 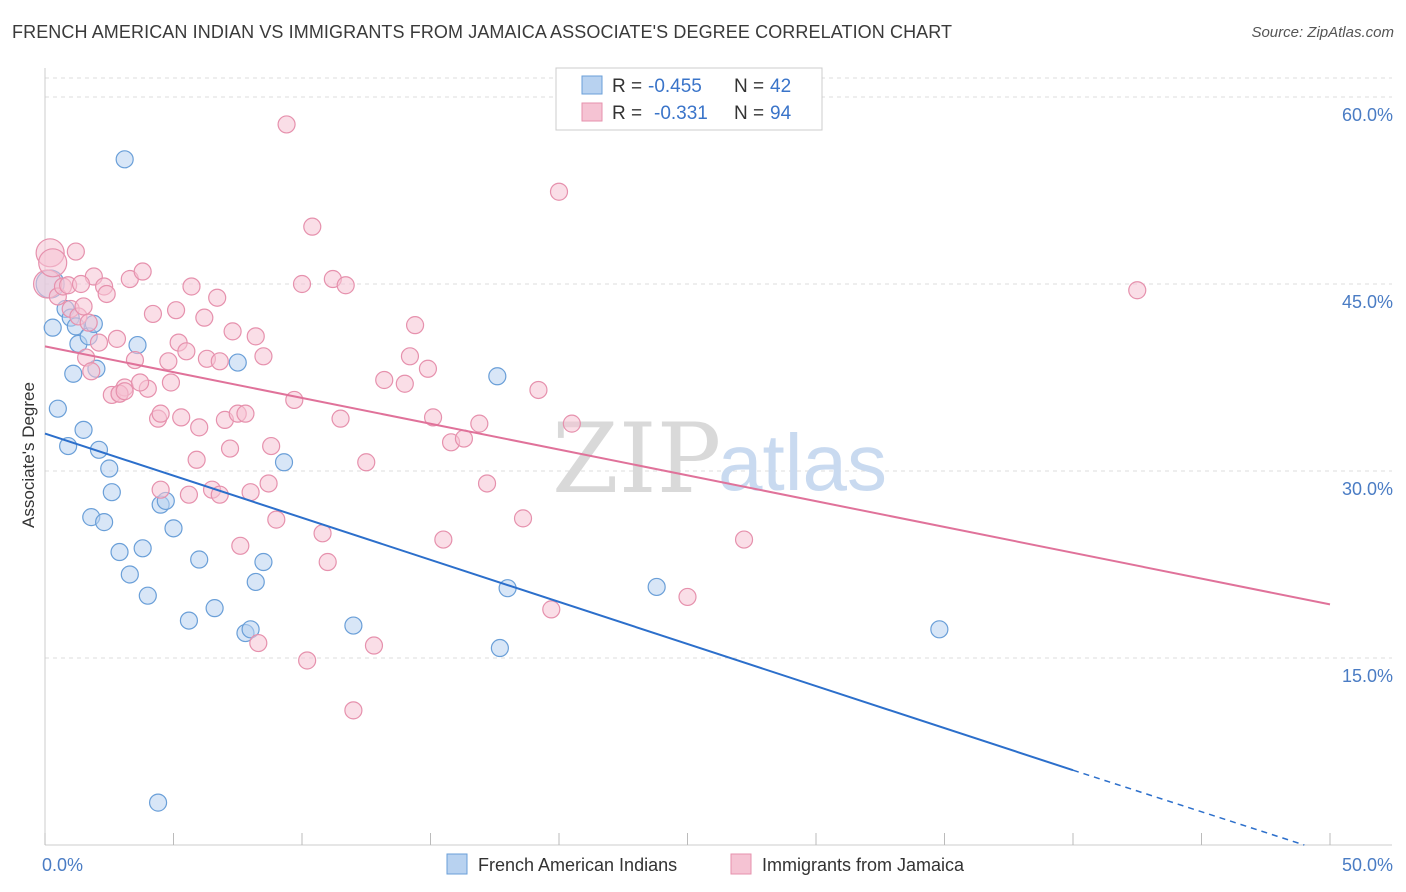 What do you see at coordinates (1188, 807) in the screenshot?
I see `trend-line-french-american-indians-extension` at bounding box center [1188, 807].